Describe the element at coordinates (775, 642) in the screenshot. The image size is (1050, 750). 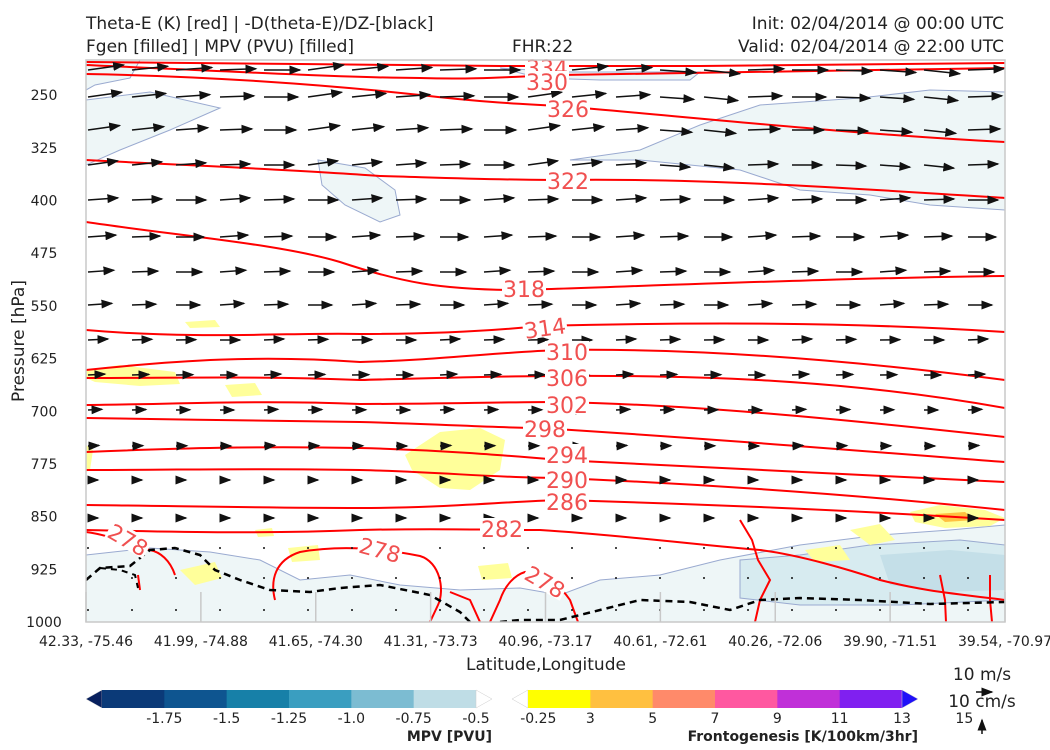
I see `x-tick-label: 40.26, -72.06` at that location.